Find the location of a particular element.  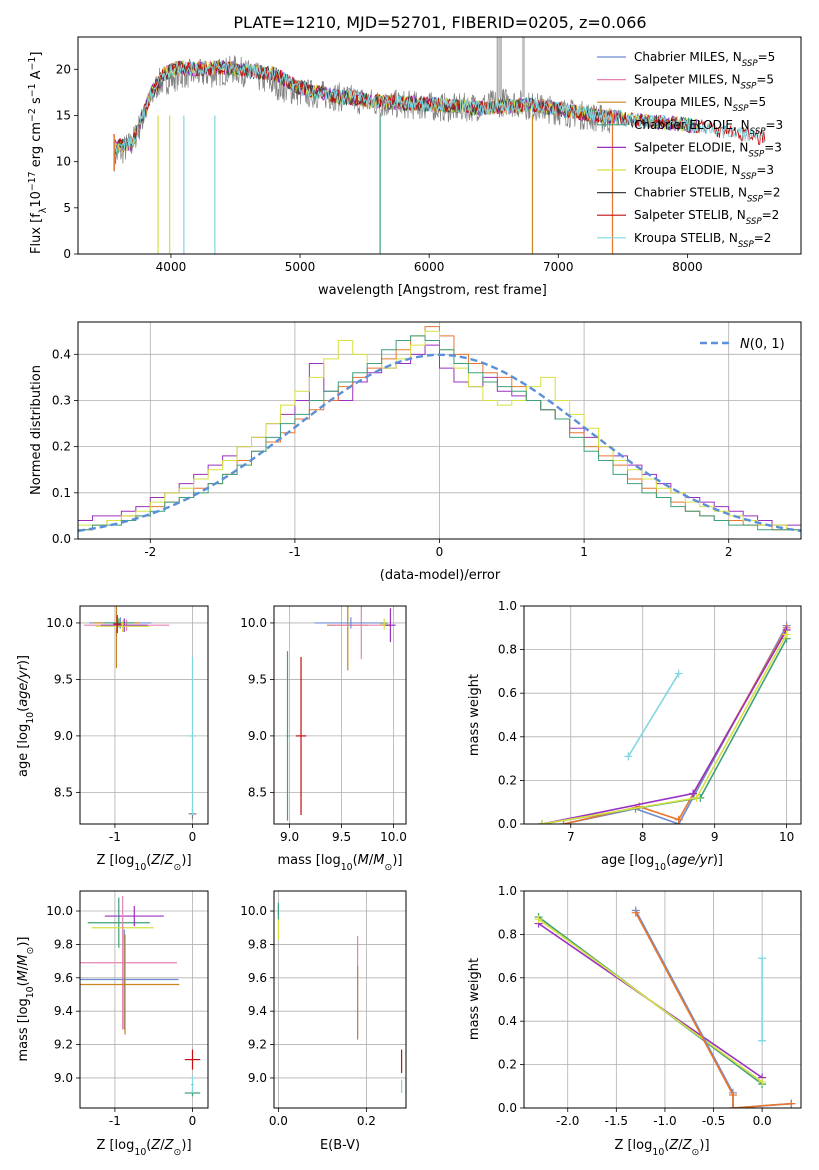

age-vs-mass-panel-plot-area is located at coordinates (340, 715).